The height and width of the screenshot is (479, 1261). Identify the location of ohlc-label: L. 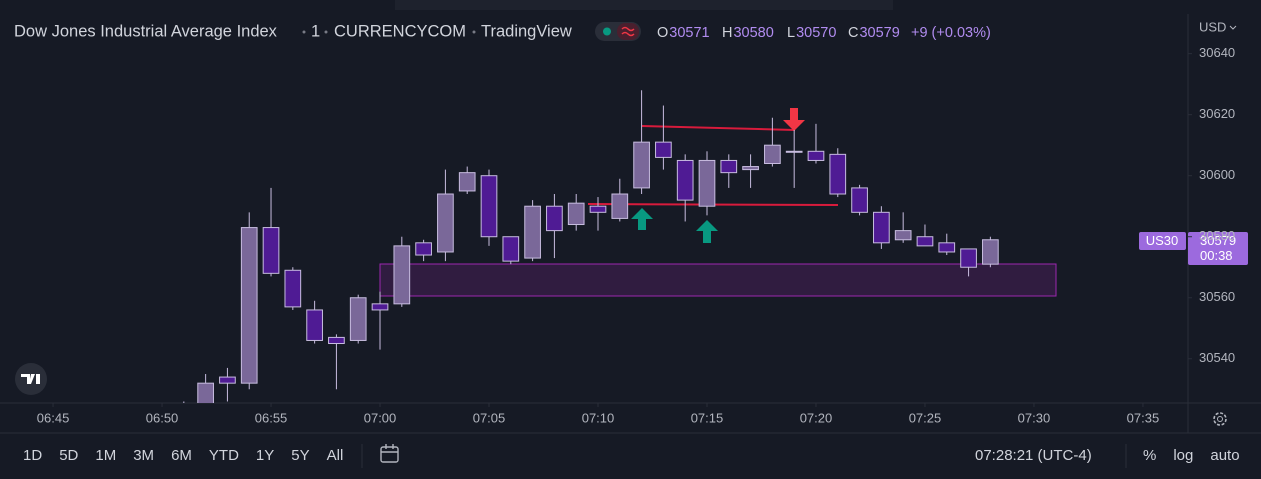
(791, 33).